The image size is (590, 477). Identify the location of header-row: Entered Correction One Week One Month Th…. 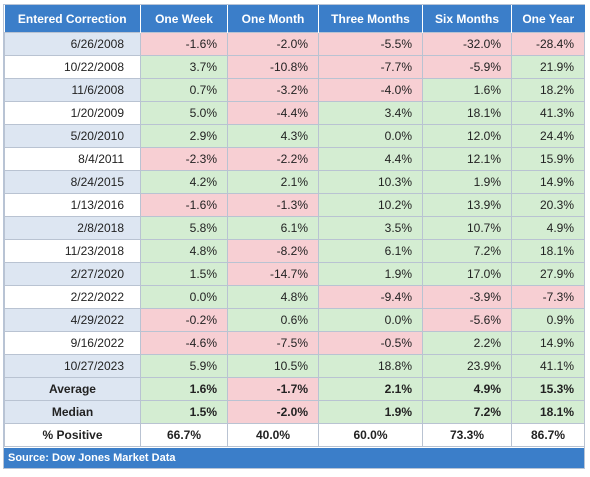
(294, 19).